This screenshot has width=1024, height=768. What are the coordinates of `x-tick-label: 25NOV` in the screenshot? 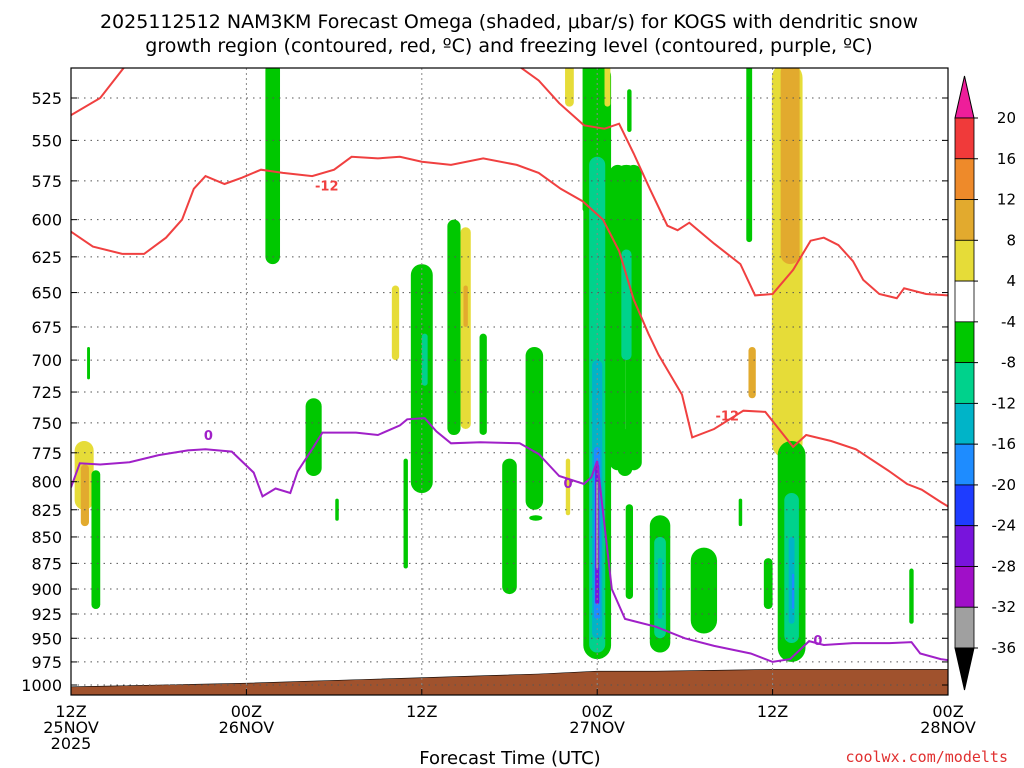 It's located at (71, 727).